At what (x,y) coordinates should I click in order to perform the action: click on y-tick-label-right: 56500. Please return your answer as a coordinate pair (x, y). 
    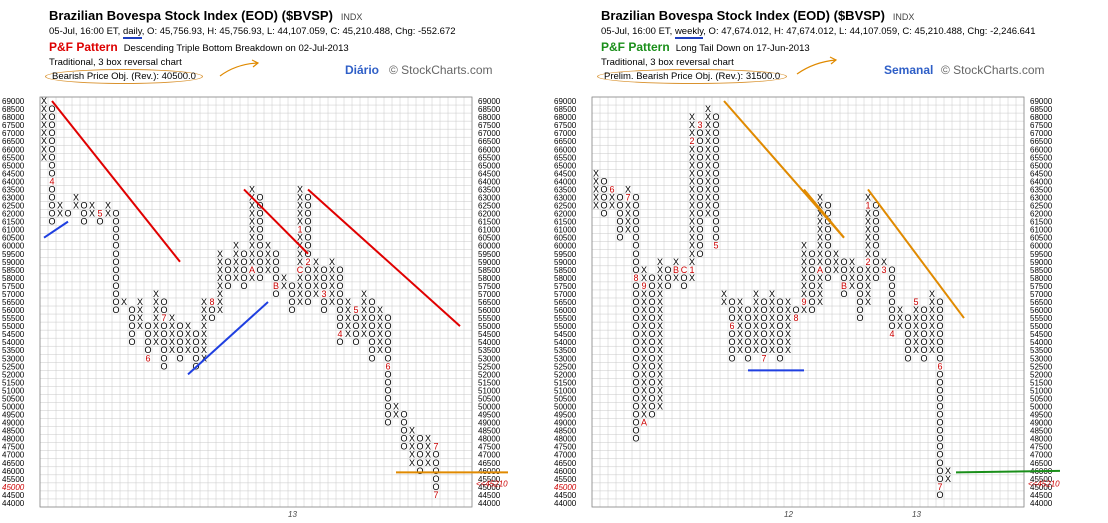
    Looking at the image, I should click on (489, 302).